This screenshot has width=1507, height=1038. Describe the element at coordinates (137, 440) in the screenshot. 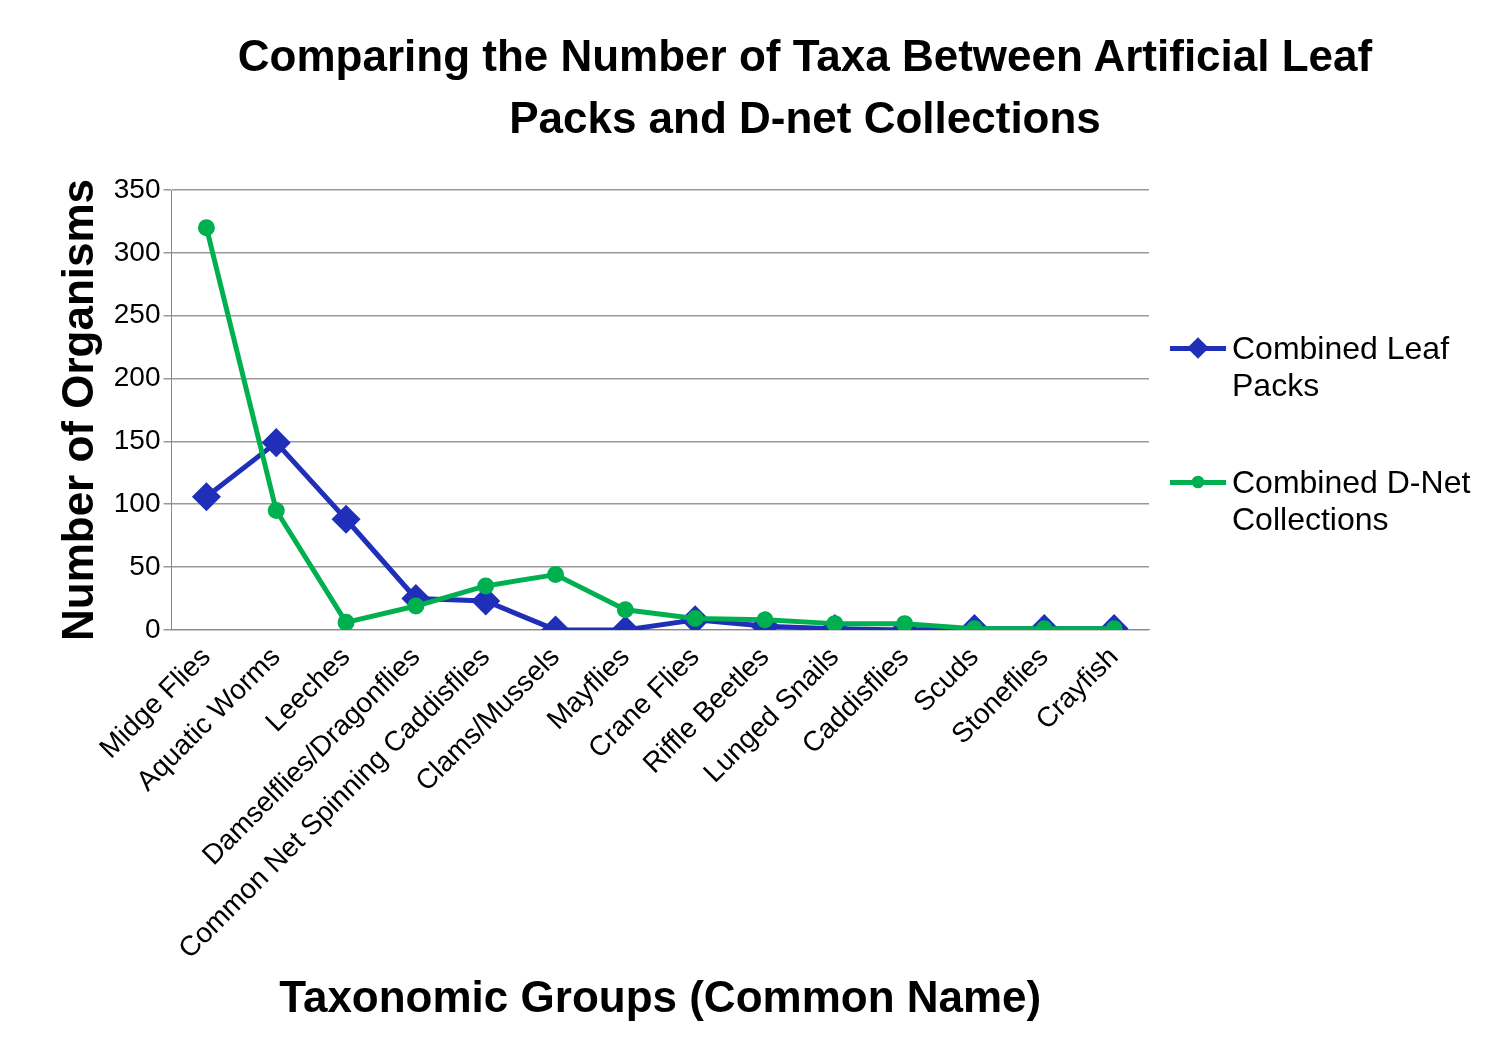

I see `y-tick-label: 150` at that location.